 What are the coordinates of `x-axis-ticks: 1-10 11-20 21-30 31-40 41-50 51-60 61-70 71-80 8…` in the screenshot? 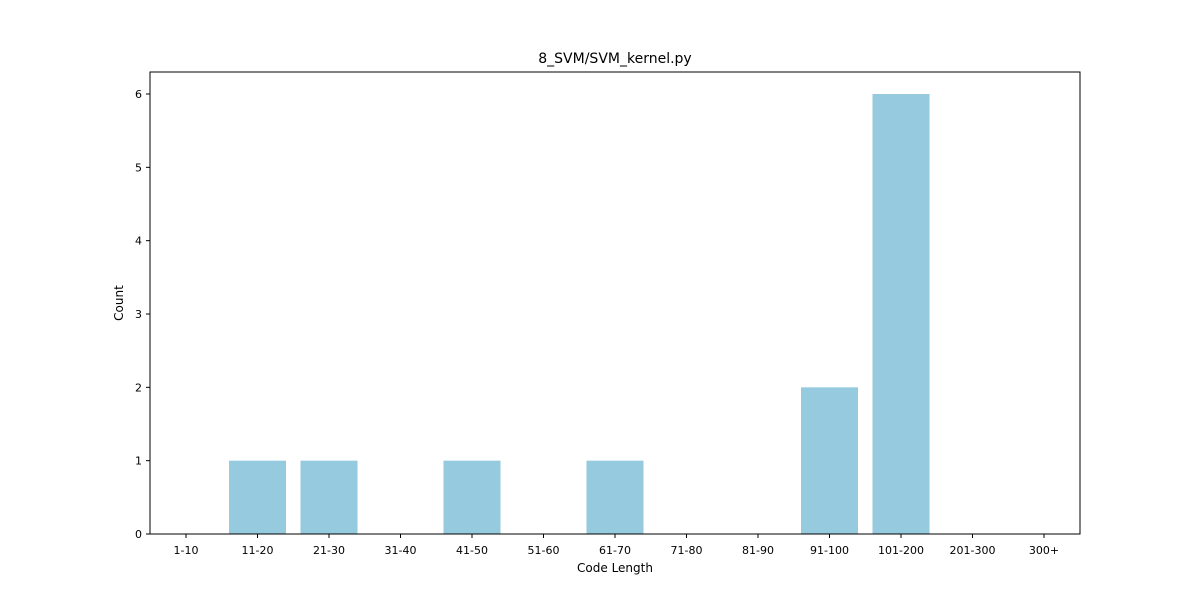 It's located at (616, 545).